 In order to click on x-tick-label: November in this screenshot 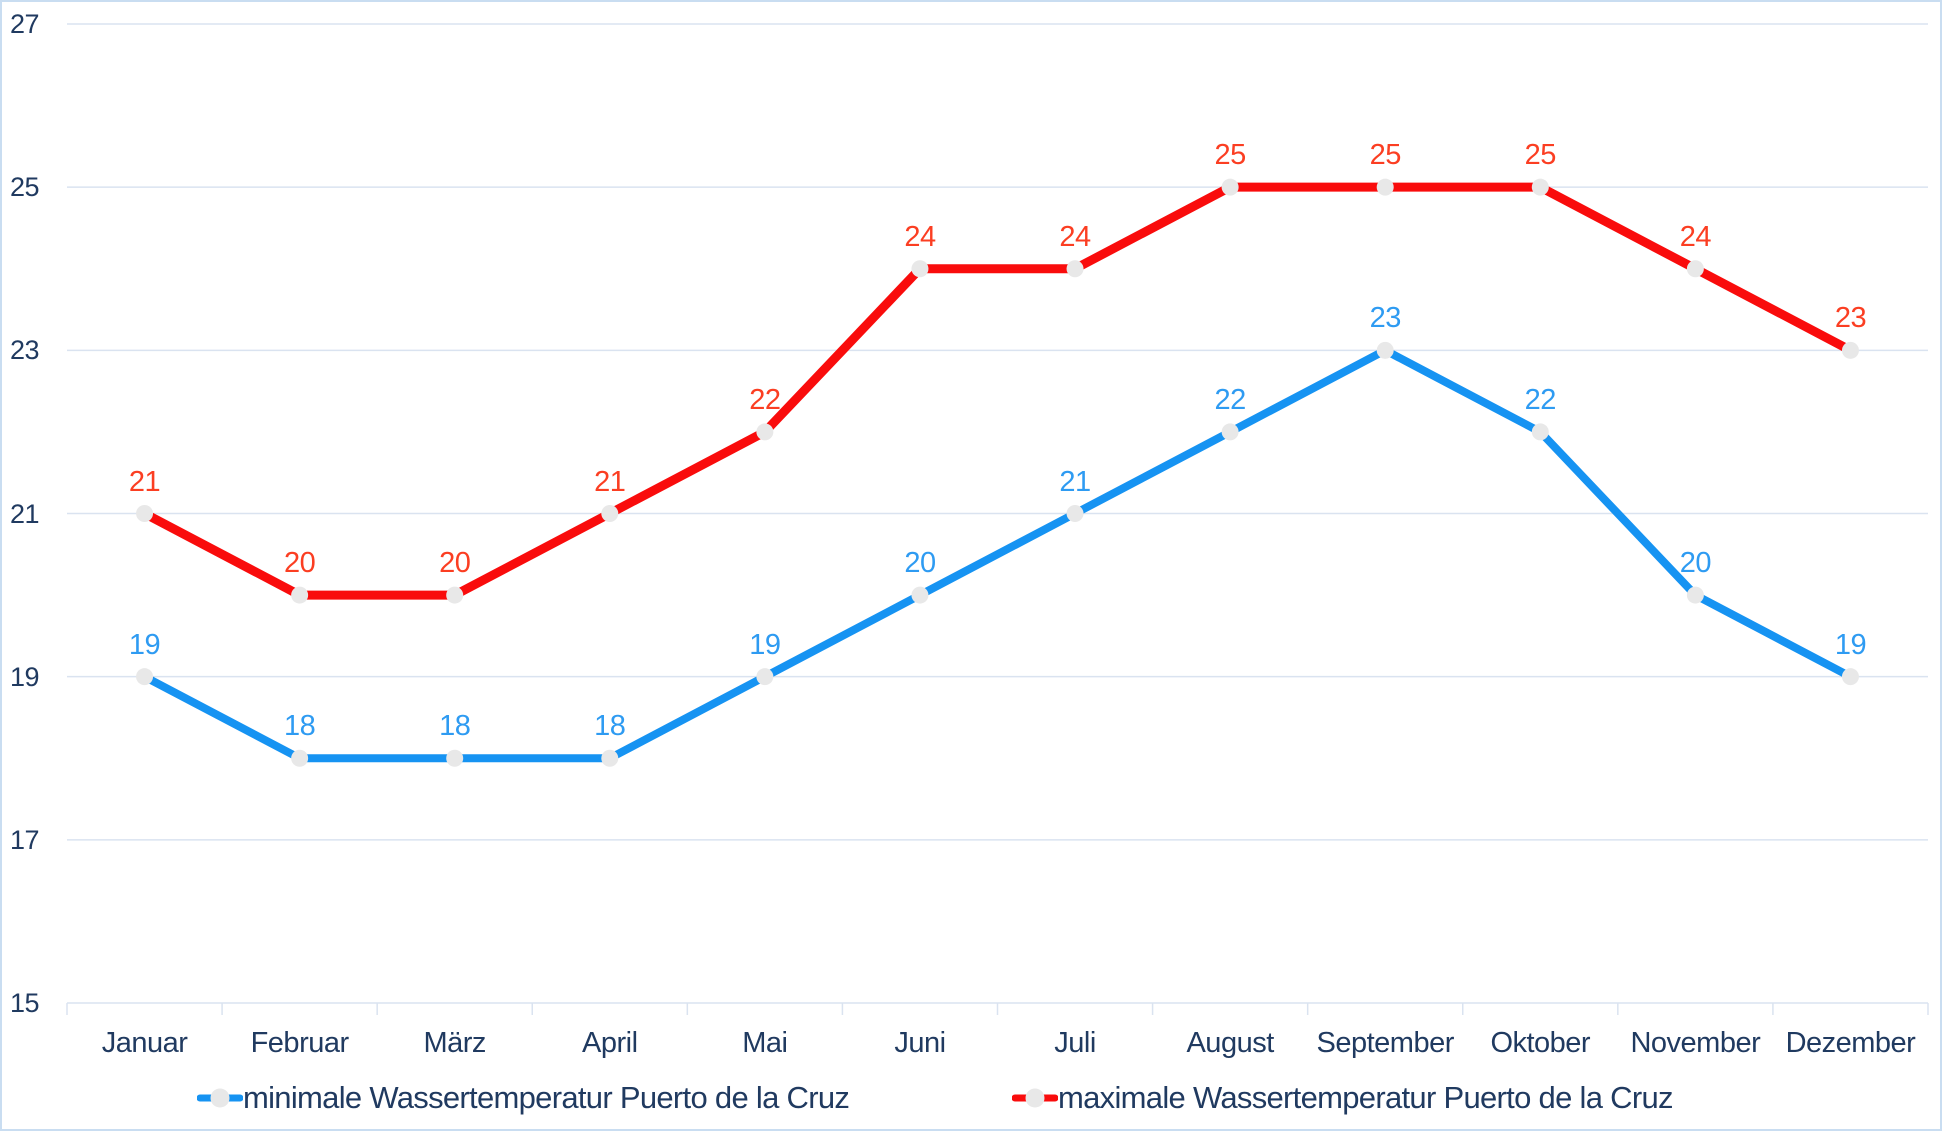, I will do `click(1695, 1043)`.